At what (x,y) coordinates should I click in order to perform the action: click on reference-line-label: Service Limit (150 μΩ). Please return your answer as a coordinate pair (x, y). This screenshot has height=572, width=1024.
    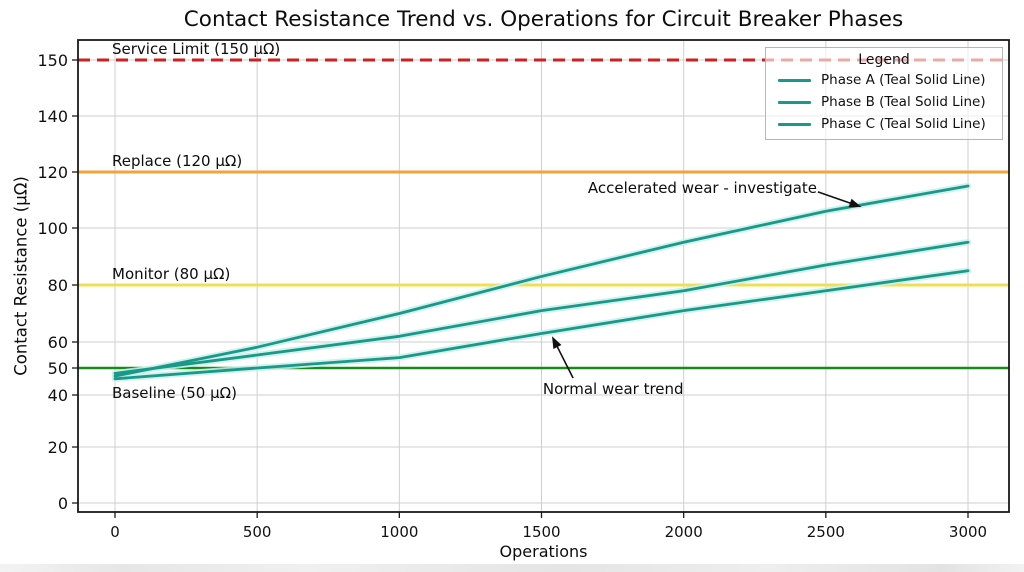
    Looking at the image, I should click on (196, 49).